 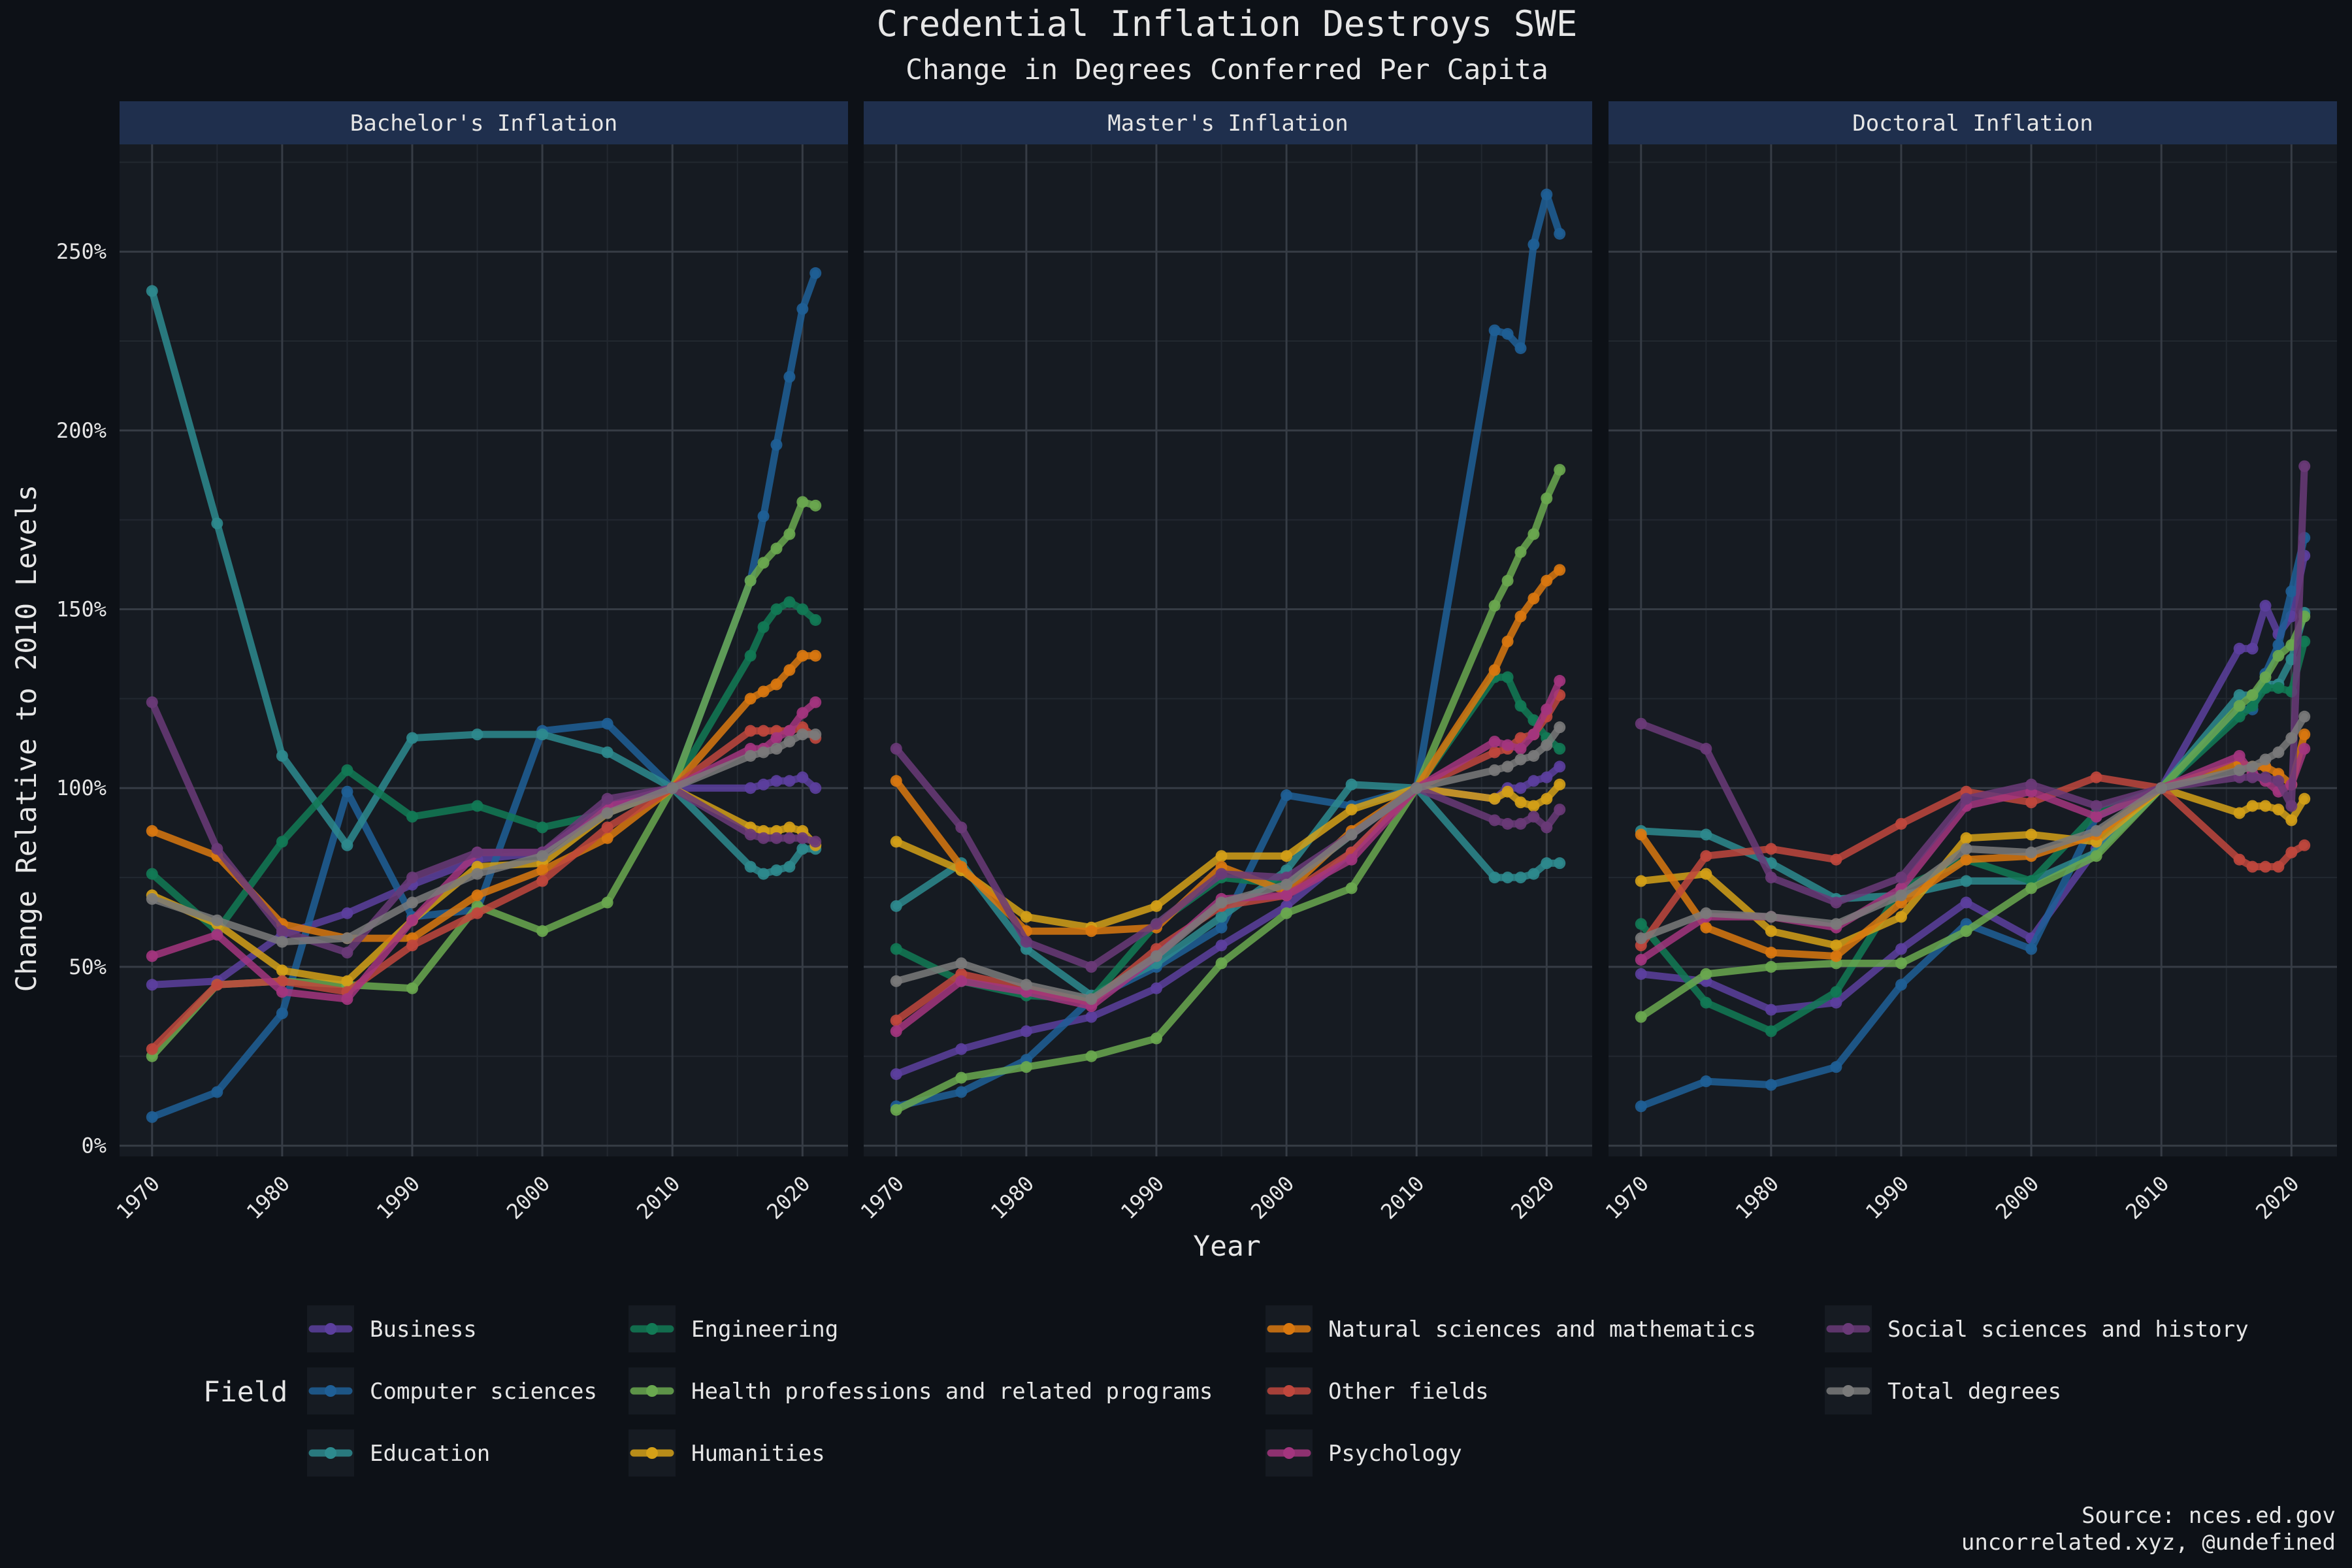 I want to click on legend-item-other-fields: Other fields, so click(x=1377, y=1390).